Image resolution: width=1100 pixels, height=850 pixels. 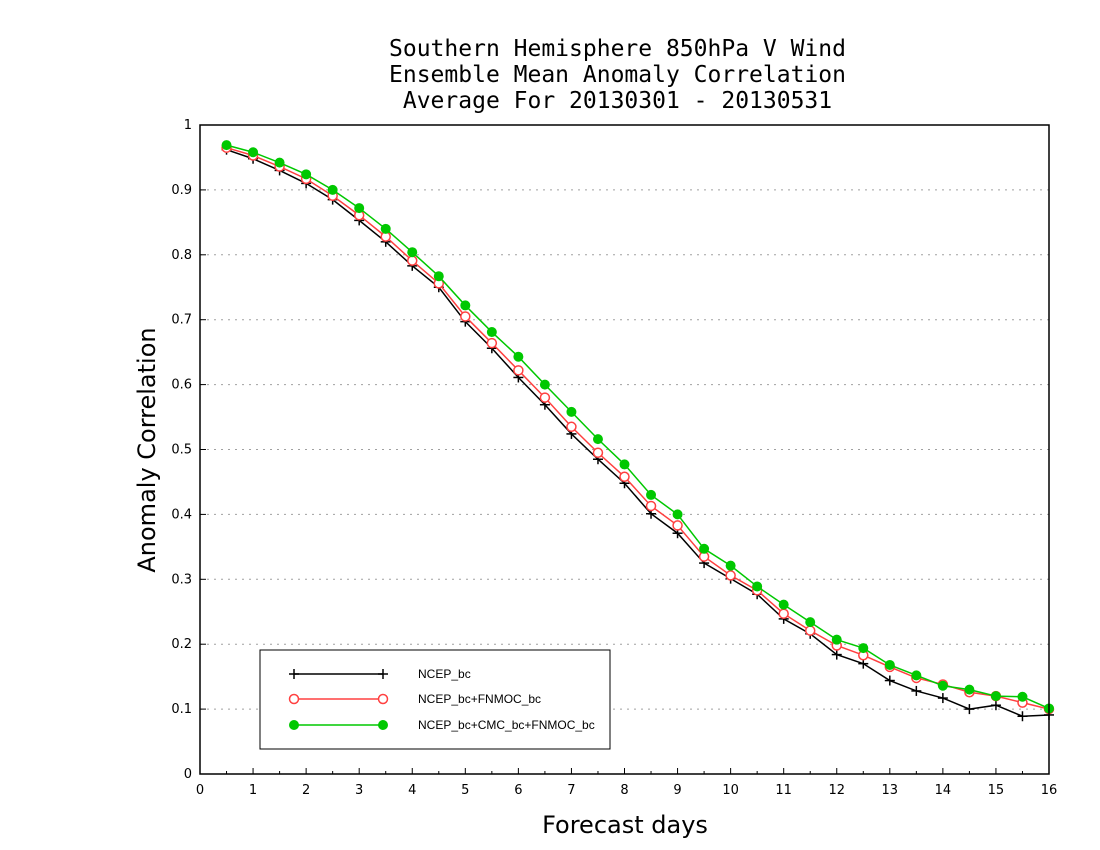 I want to click on y-tick-label: 0.6, so click(x=181, y=385).